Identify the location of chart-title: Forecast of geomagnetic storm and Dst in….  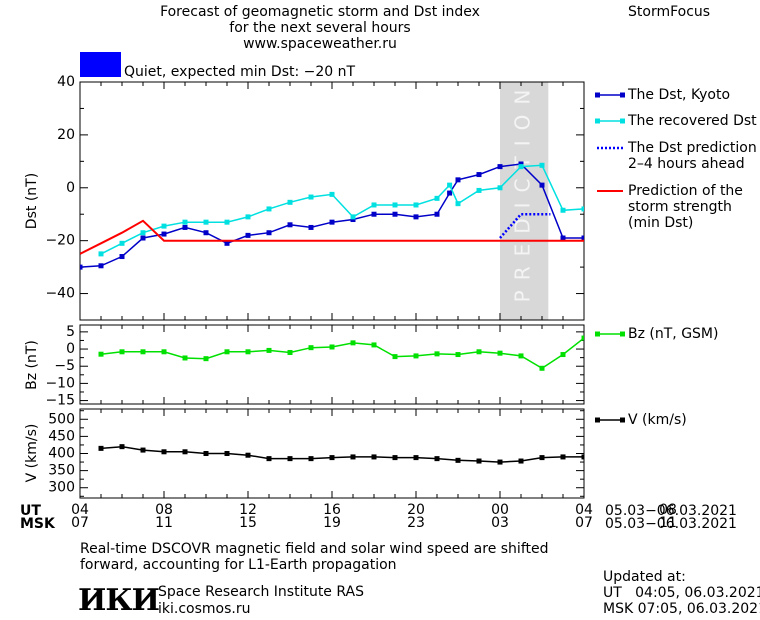
(320, 28).